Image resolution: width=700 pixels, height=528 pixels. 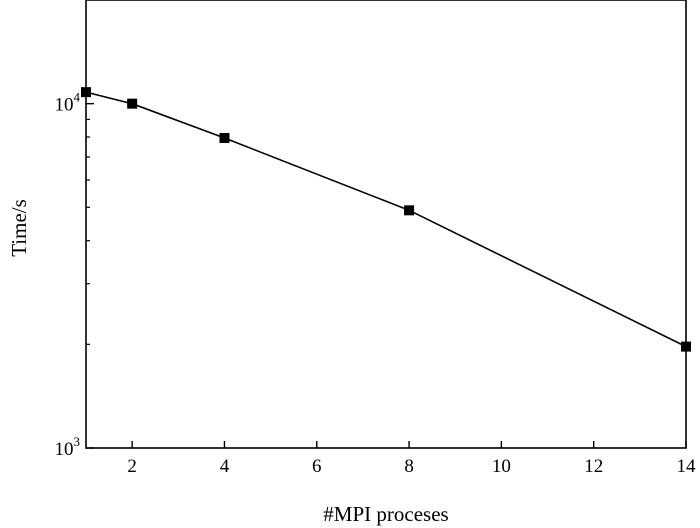 I want to click on x-tick-labels: 2 4 6 8 10 12 14, so click(x=411, y=466).